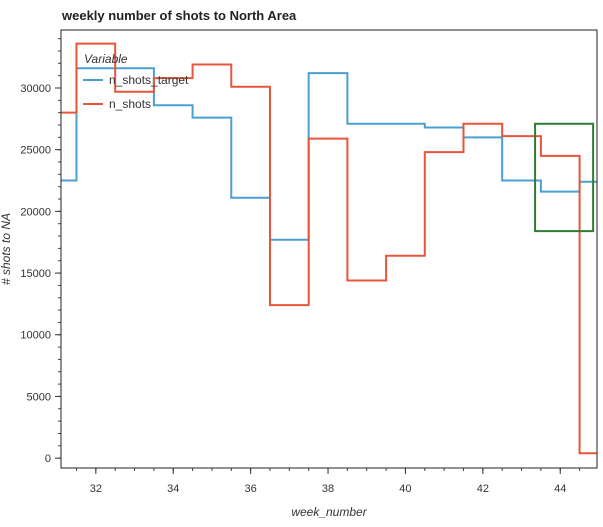 The height and width of the screenshot is (527, 603). Describe the element at coordinates (564, 177) in the screenshot. I see `highlight-box` at that location.